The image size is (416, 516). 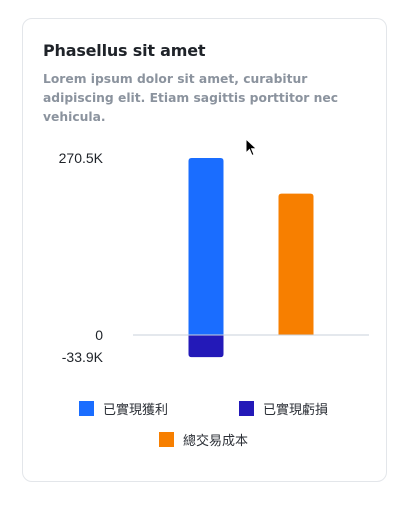 I want to click on legend-label: 總交易成本, so click(x=216, y=441).